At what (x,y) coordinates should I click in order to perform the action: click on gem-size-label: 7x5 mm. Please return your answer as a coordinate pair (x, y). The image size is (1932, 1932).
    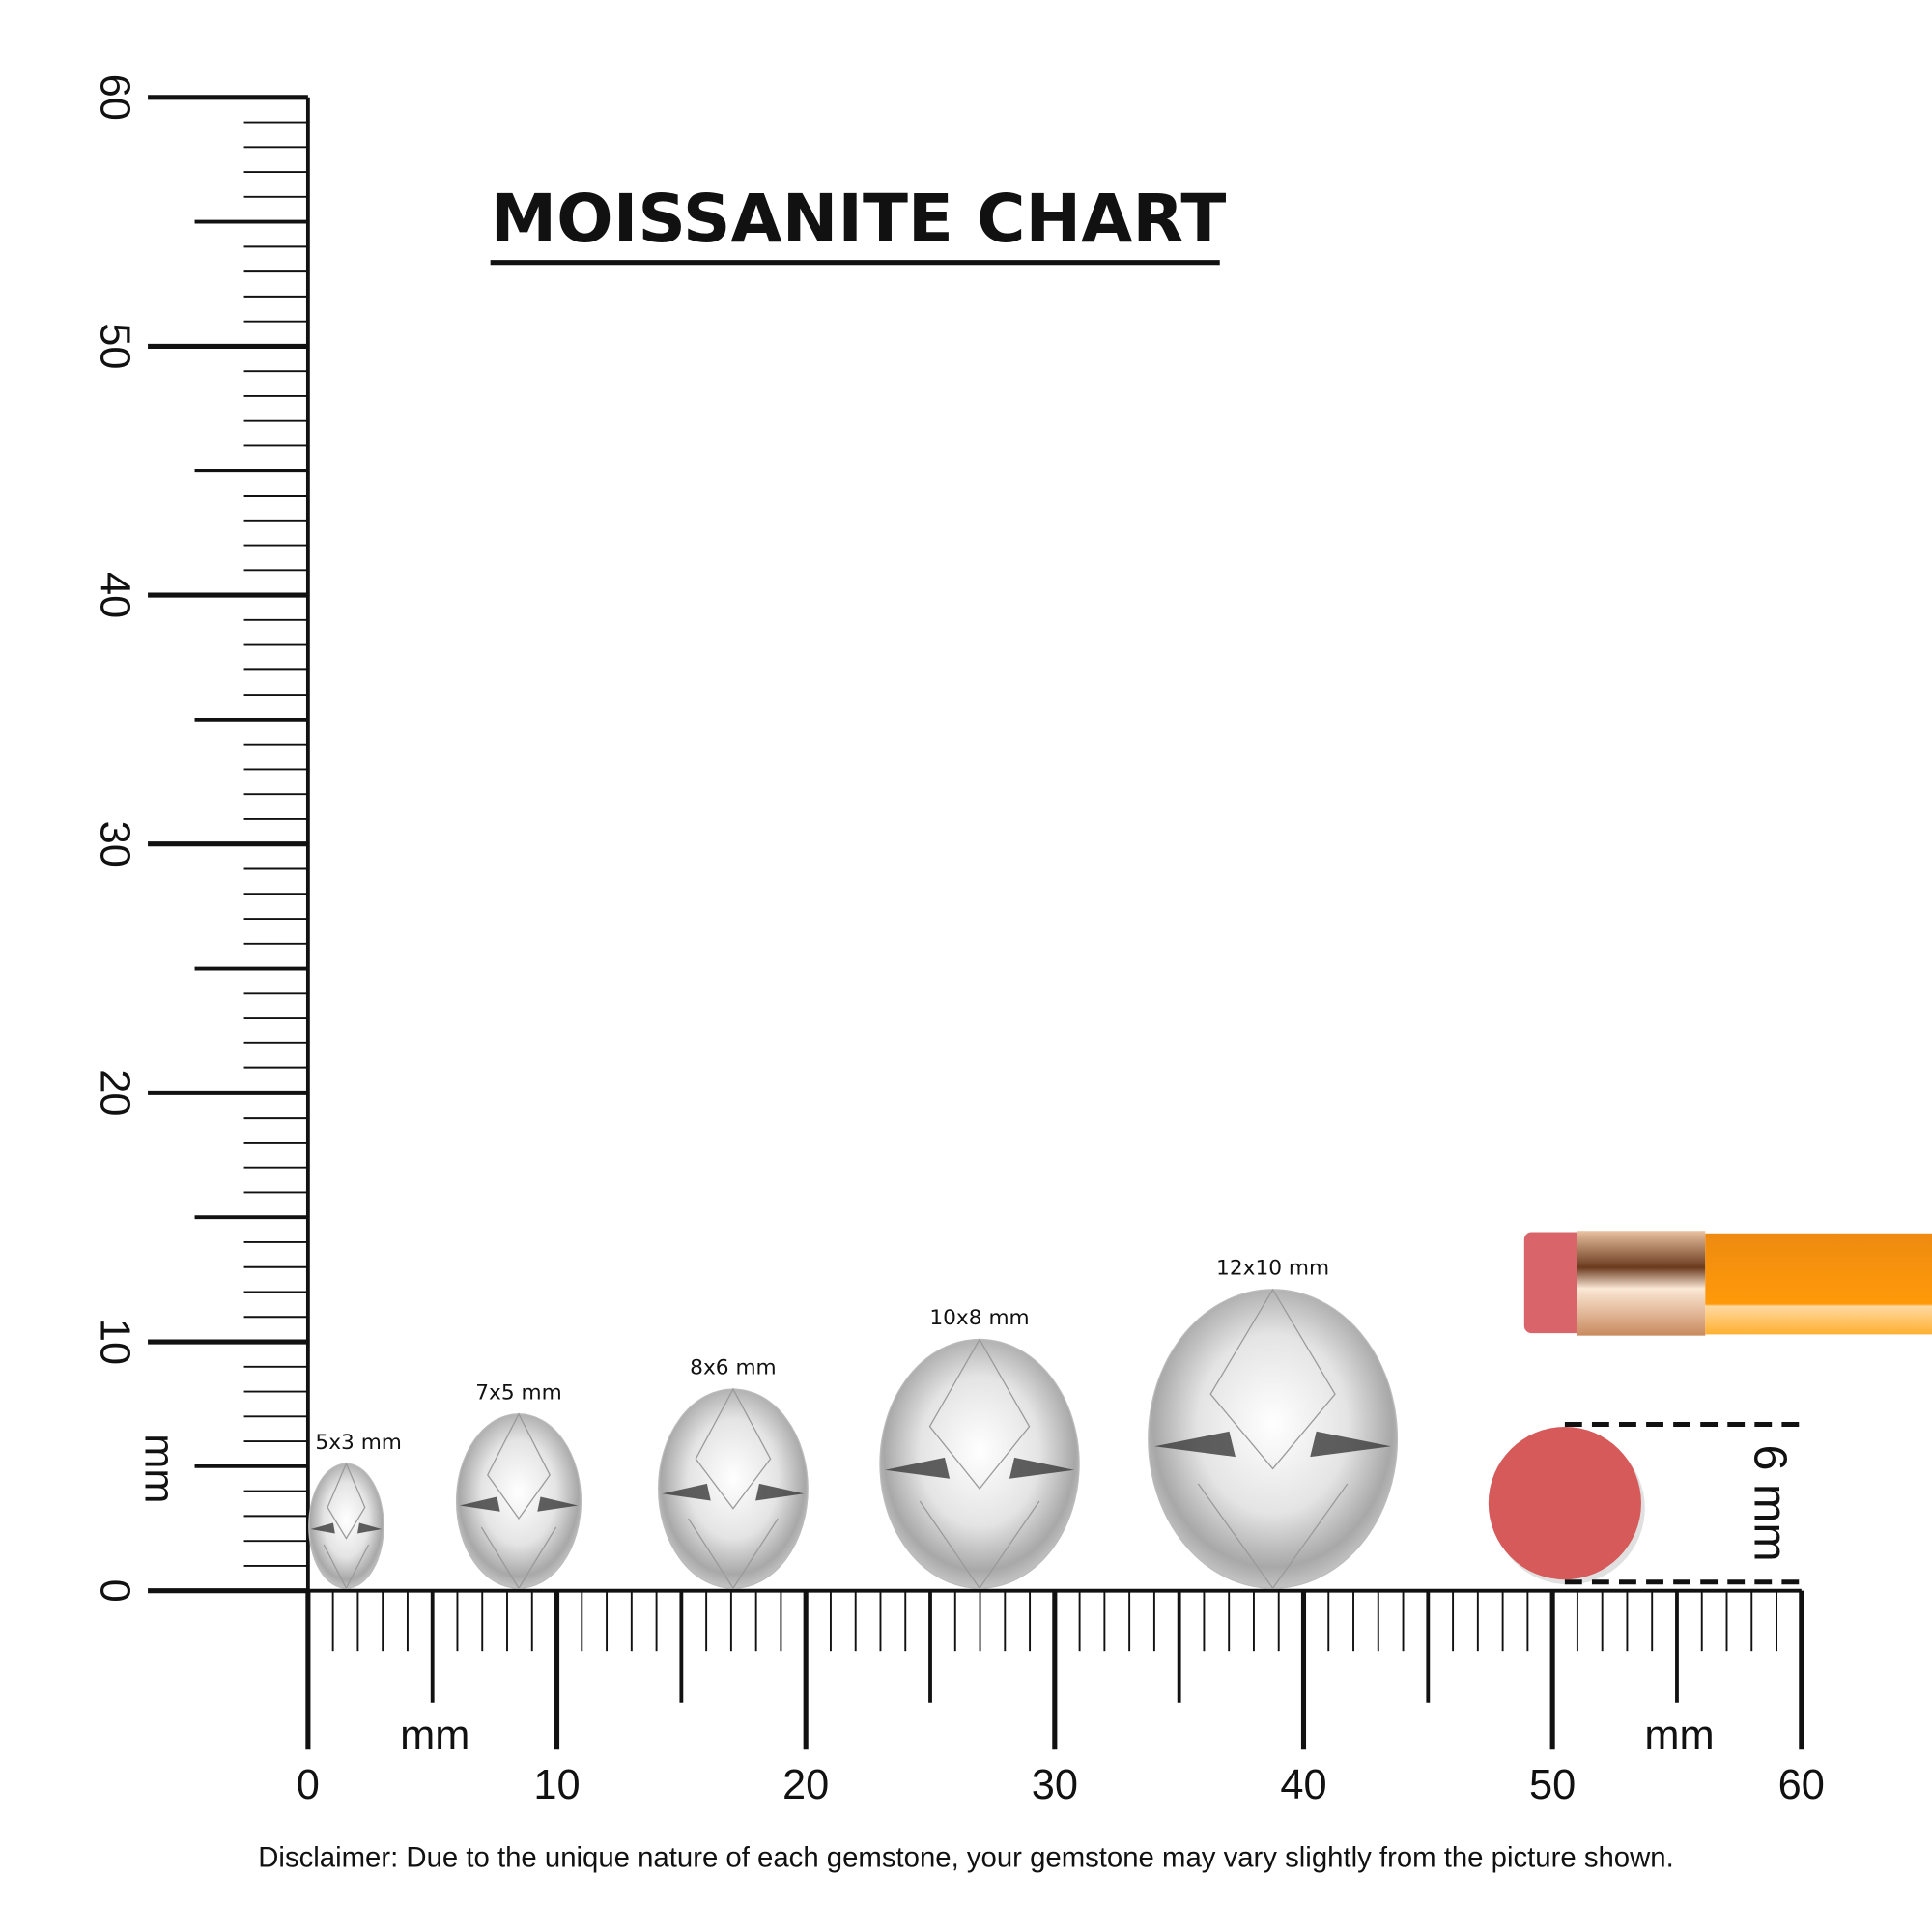
    Looking at the image, I should click on (518, 1392).